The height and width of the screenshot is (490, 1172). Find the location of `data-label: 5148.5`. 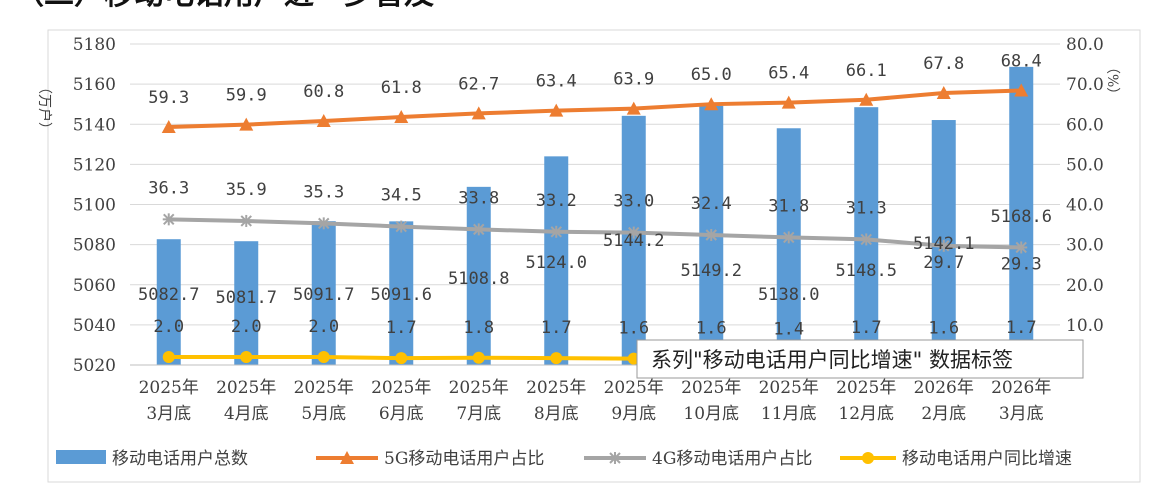

data-label: 5148.5 is located at coordinates (866, 271).